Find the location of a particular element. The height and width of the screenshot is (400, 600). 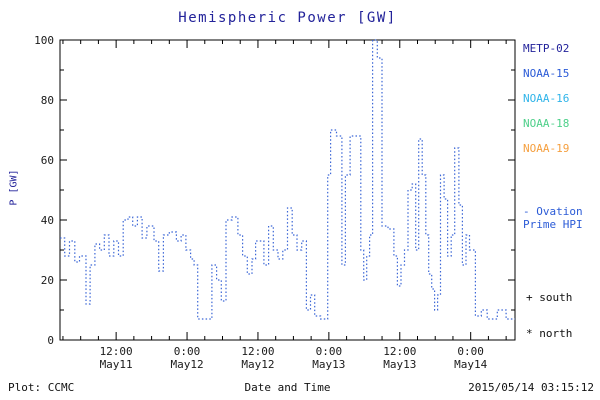

legend-noaa-15: NOAA-15 is located at coordinates (546, 73).